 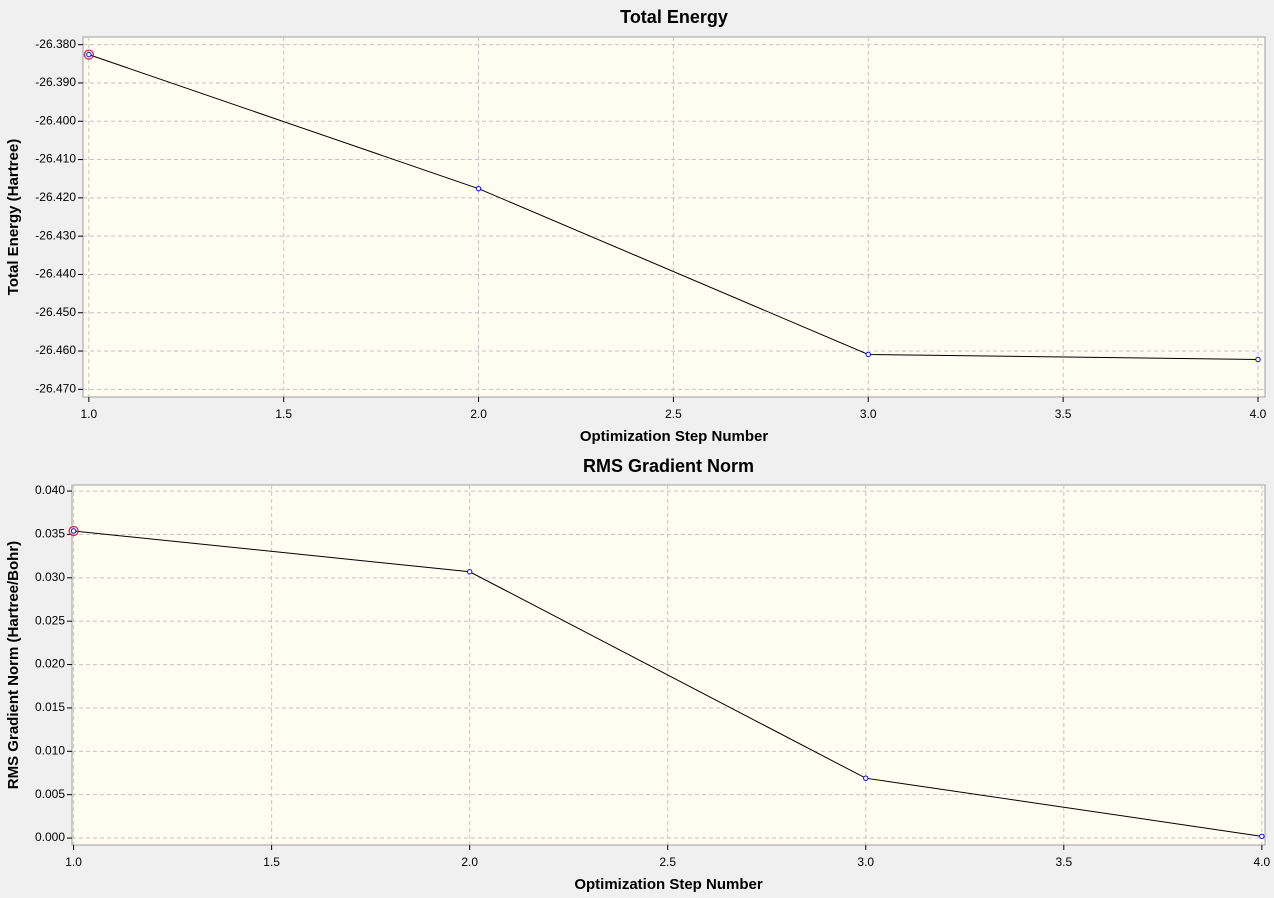 I want to click on y-tick-label: -26.430, so click(x=55, y=235).